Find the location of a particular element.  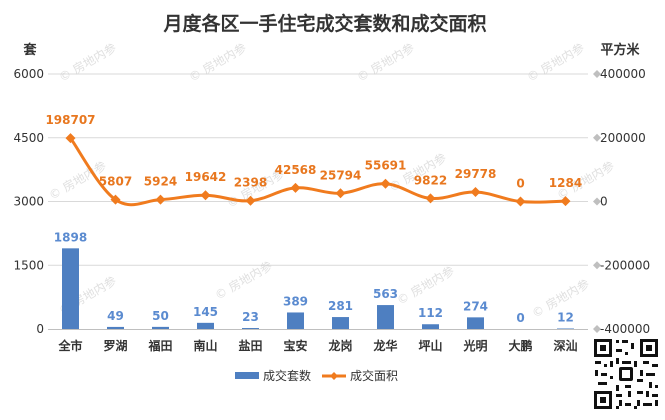

y-right-unit: 平方米 is located at coordinates (620, 50).